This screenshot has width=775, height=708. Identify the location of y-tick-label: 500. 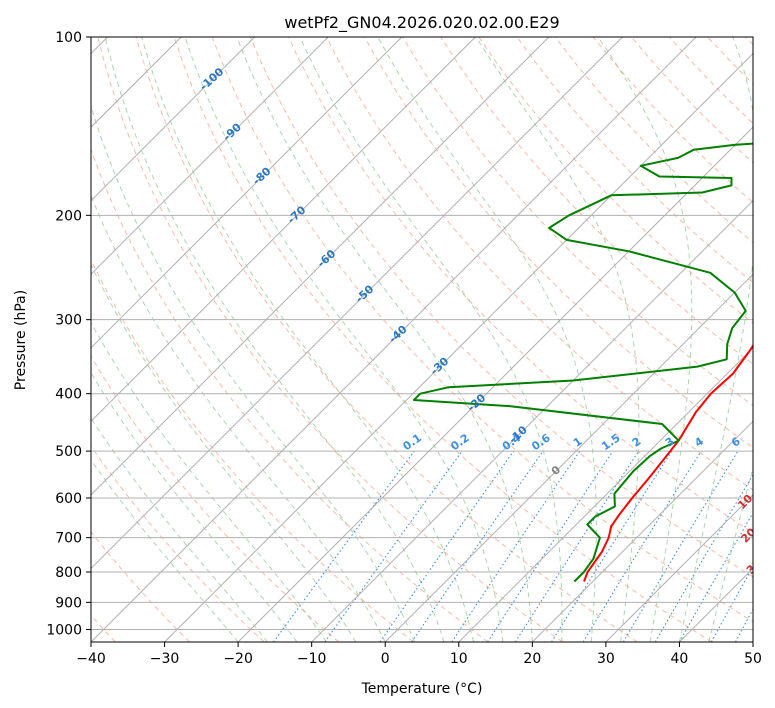
(68, 452).